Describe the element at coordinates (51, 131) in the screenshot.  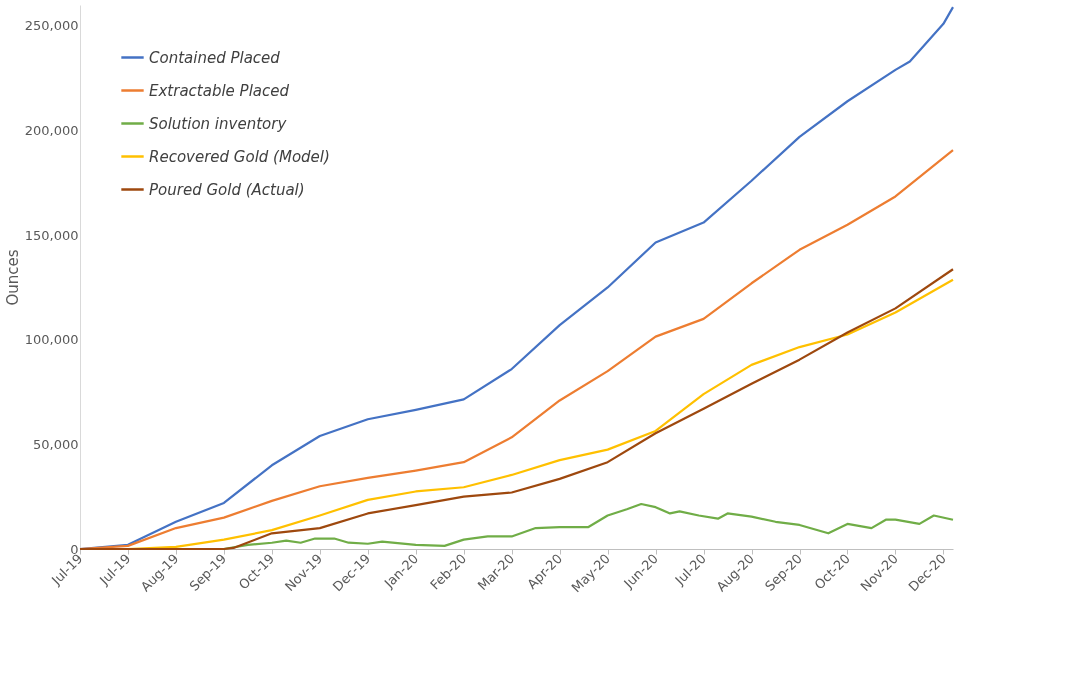
I see `y-tick-label: 200,000` at that location.